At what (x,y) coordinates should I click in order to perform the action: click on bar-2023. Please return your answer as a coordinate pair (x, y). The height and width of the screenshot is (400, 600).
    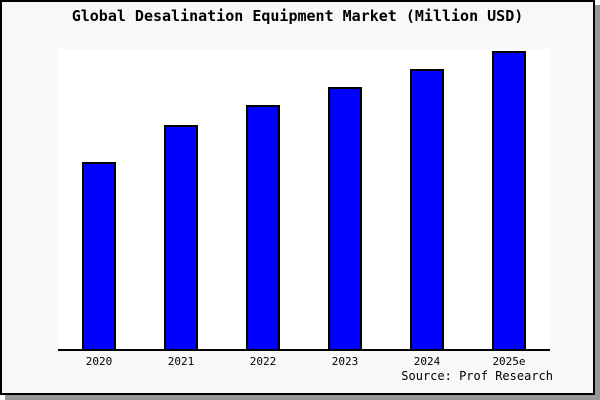
    Looking at the image, I should click on (345, 218).